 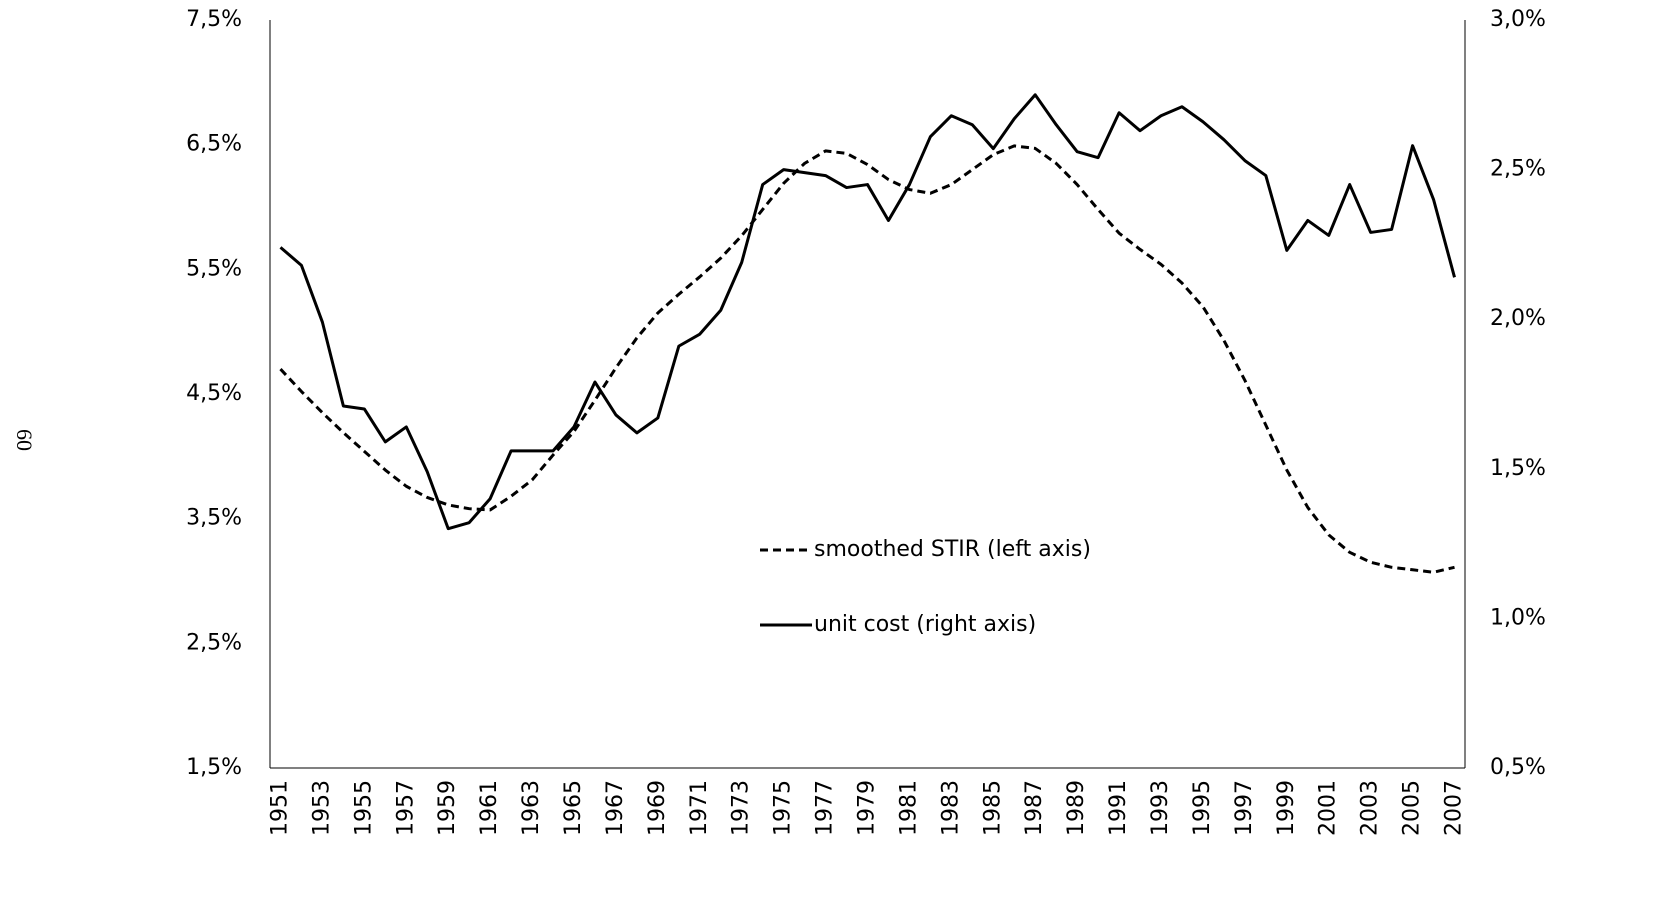 I want to click on x-tick-label: 2007, so click(x=1454, y=808).